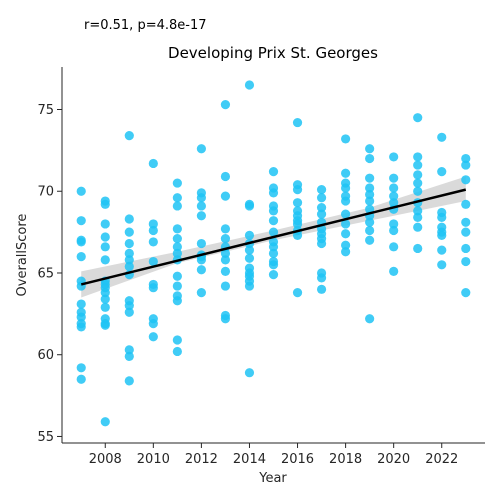 The width and height of the screenshot is (500, 500). I want to click on y-tick-label: 60, so click(45, 355).